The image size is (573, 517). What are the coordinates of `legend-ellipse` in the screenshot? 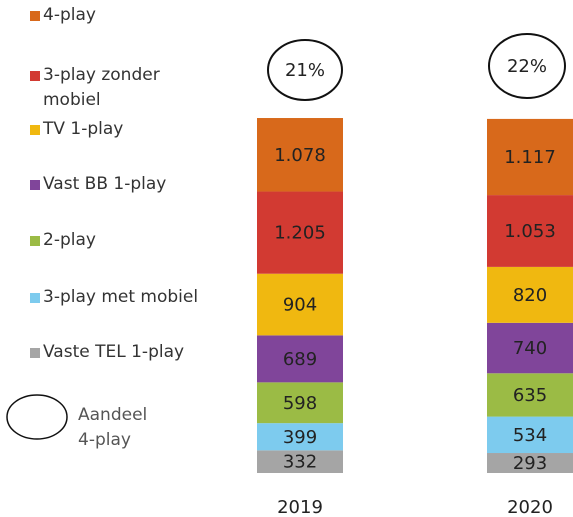 It's located at (37, 417).